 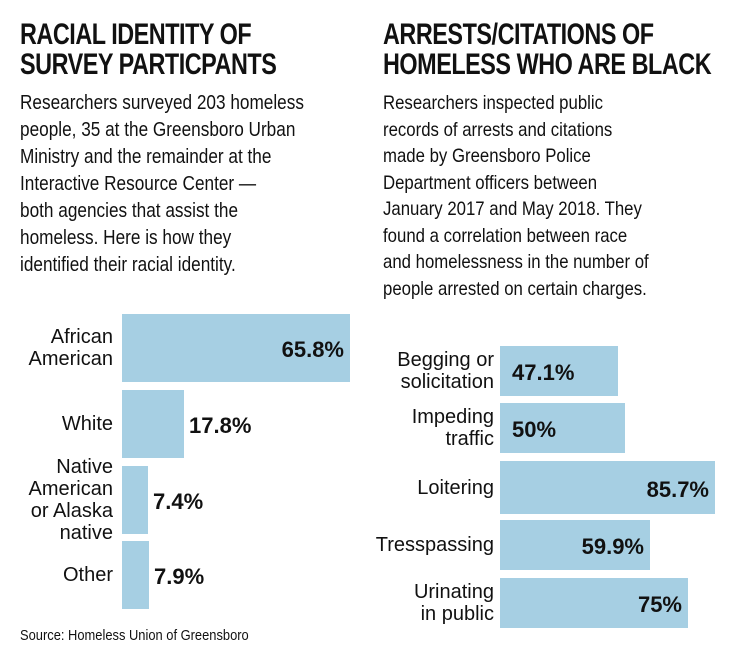 I want to click on left-description-line: identified their racial identity., so click(x=128, y=265).